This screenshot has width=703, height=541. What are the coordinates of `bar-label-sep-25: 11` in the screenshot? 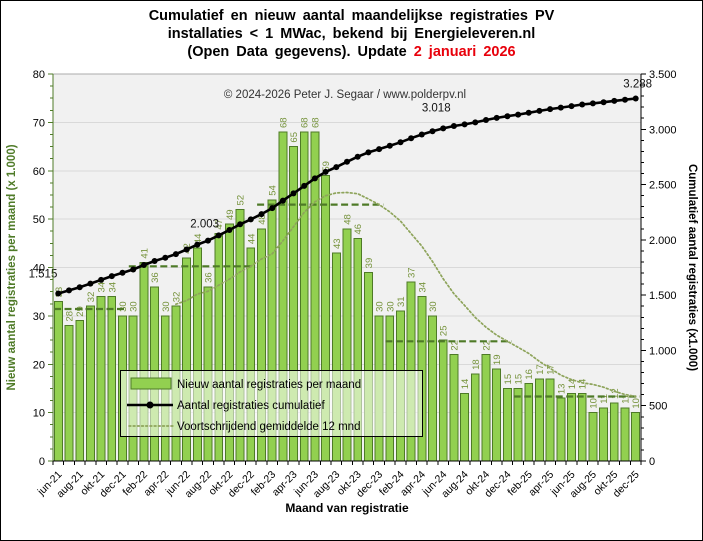 It's located at (604, 399).